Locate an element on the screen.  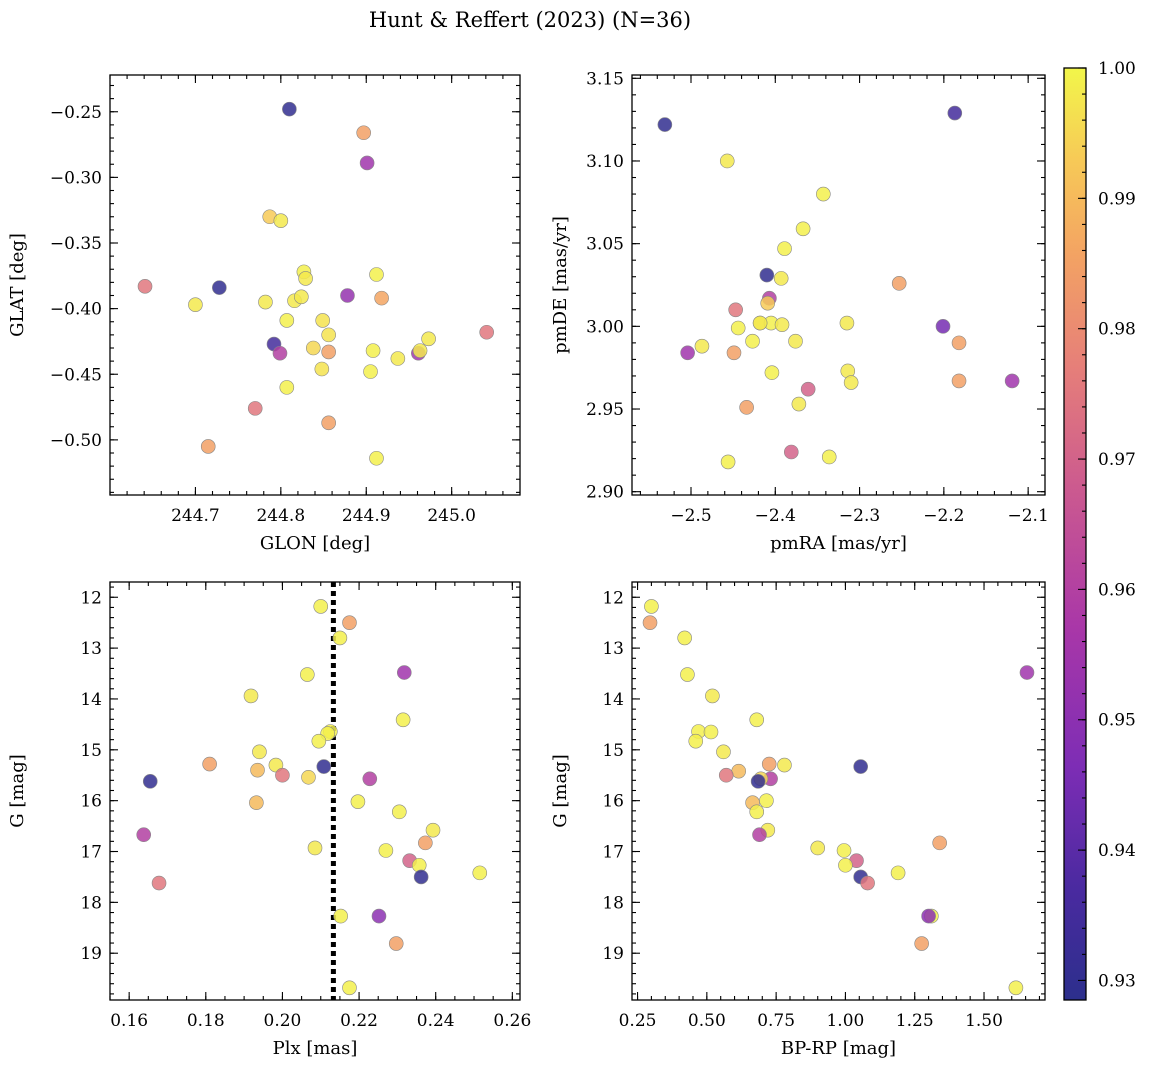
colorbar-tick-label: 0.99 is located at coordinates (1117, 199).